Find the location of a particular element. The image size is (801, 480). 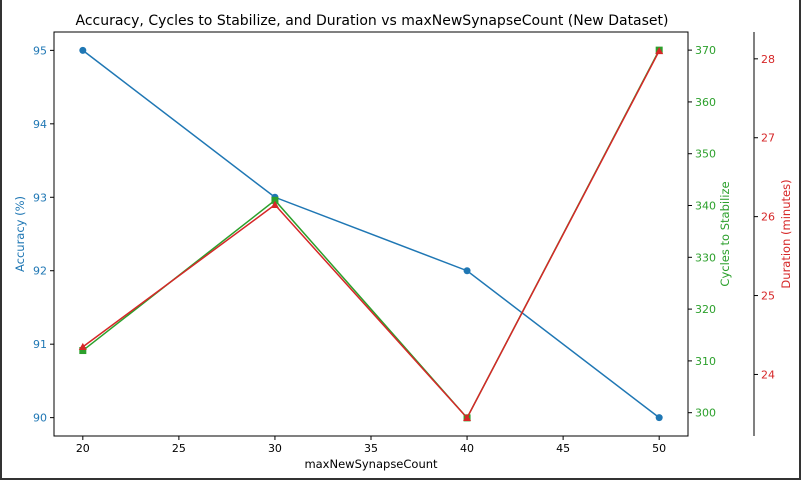

x-tick-label: 30 is located at coordinates (275, 448).